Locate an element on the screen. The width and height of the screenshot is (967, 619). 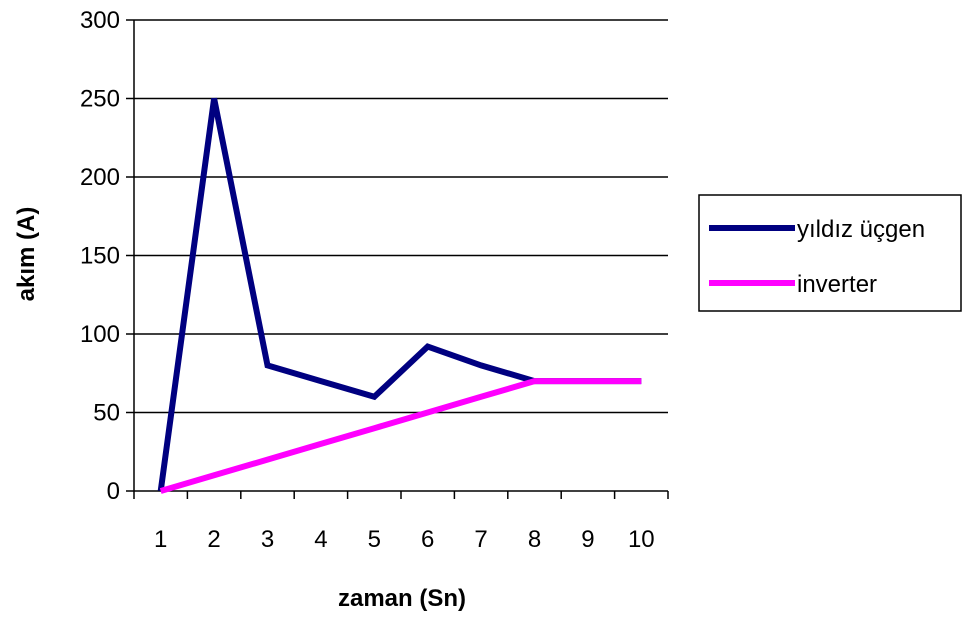
x-tick-label: 10 is located at coordinates (641, 539).